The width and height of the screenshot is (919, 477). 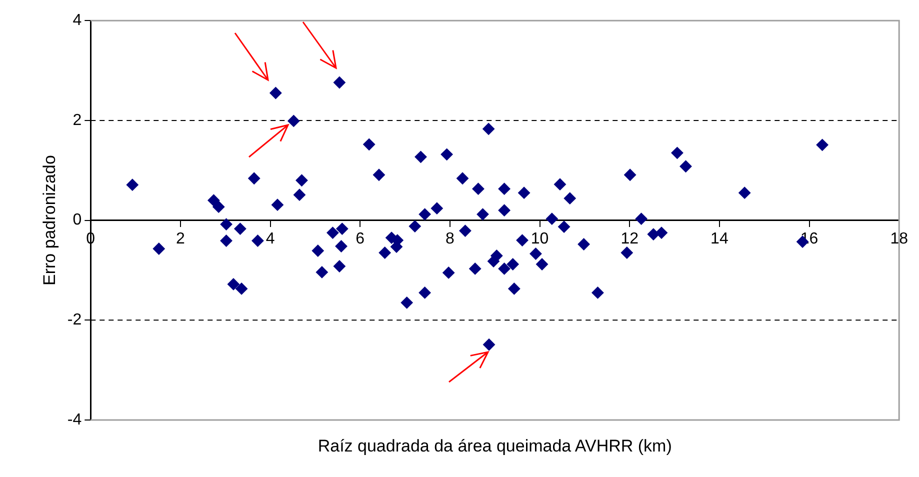 What do you see at coordinates (539, 239) in the screenshot?
I see `x-tick-label: 10` at bounding box center [539, 239].